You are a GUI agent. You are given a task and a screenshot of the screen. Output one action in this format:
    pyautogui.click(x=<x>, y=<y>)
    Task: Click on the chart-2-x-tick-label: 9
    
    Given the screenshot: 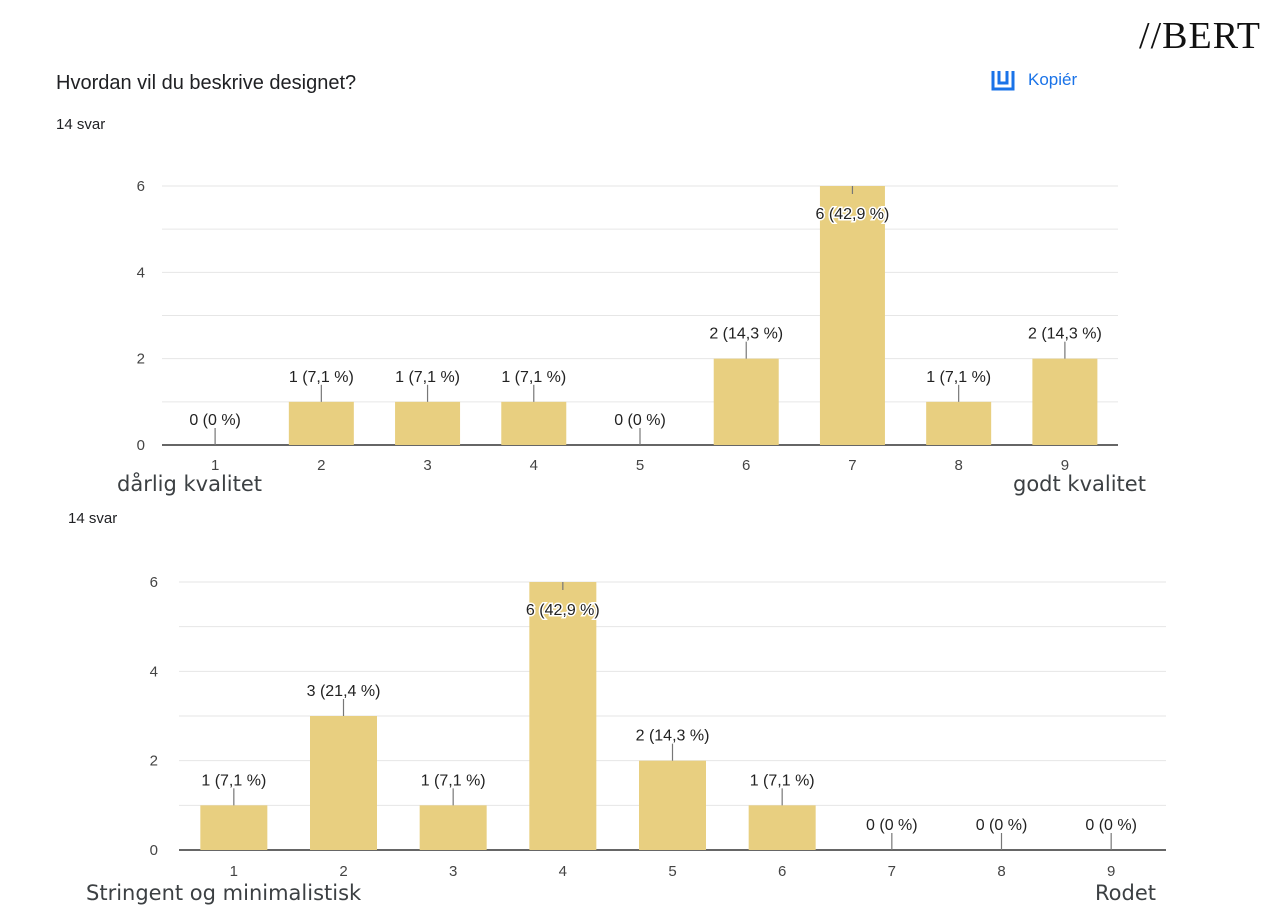 What is the action you would take?
    pyautogui.click(x=1111, y=871)
    